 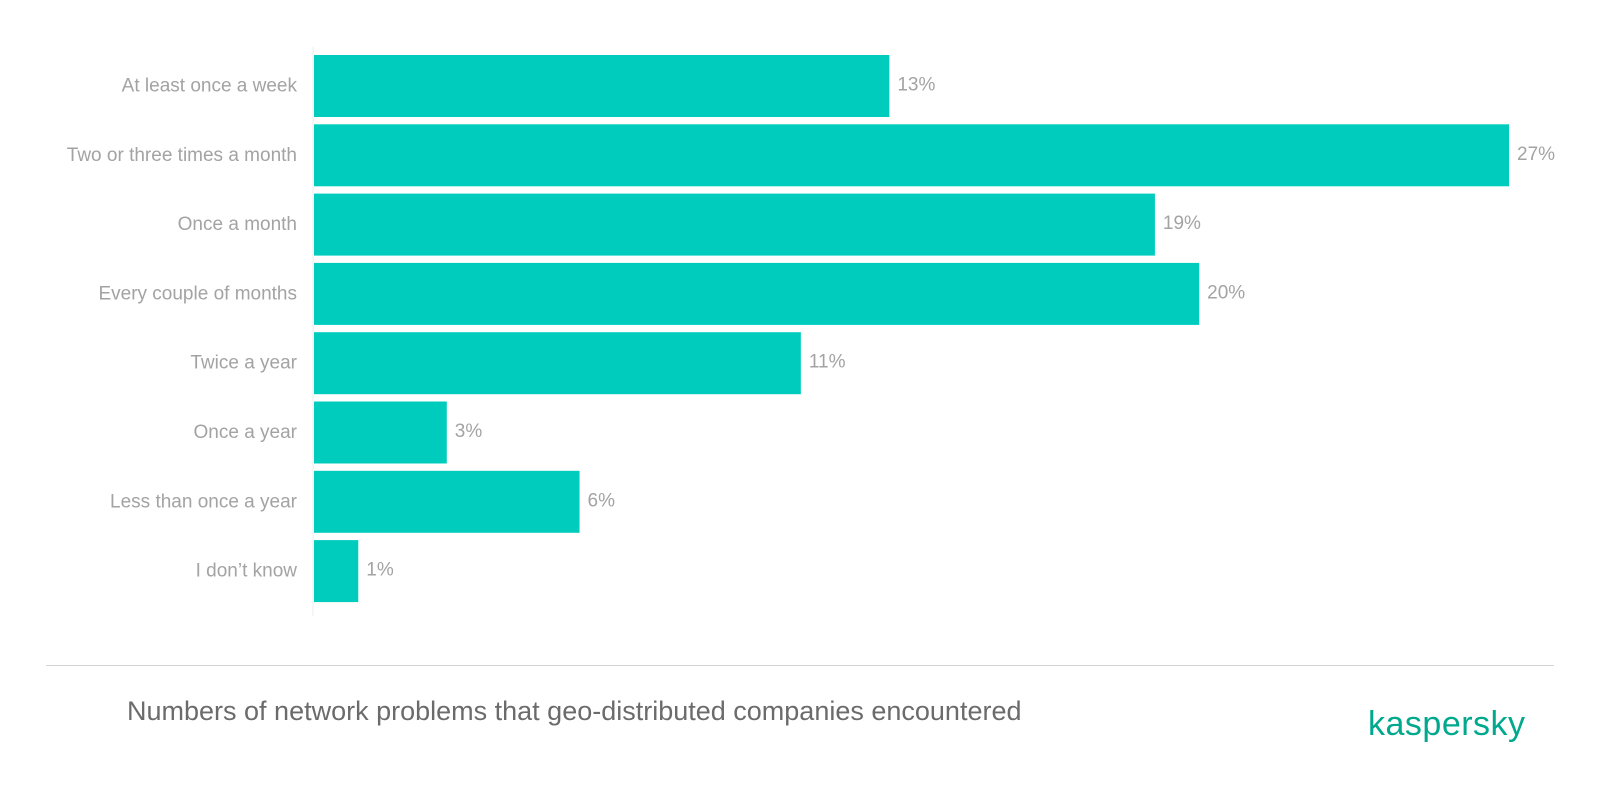 What do you see at coordinates (246, 432) in the screenshot?
I see `category-label: Once a year` at bounding box center [246, 432].